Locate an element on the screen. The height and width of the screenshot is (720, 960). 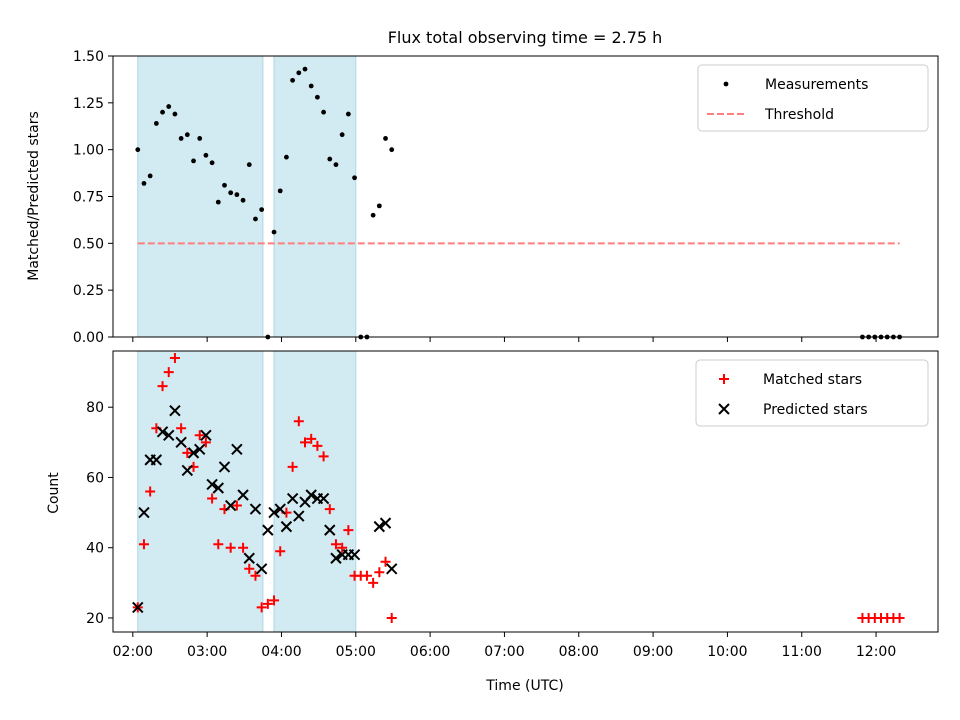
x-tick-label: 03:00 is located at coordinates (207, 652).